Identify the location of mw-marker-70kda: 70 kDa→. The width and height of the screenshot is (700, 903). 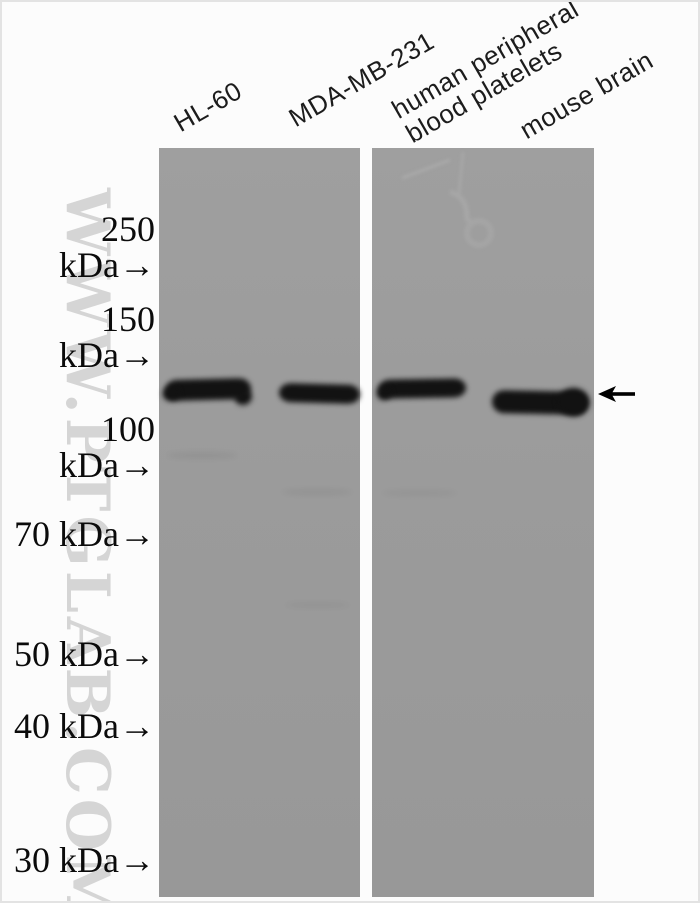
(84, 534).